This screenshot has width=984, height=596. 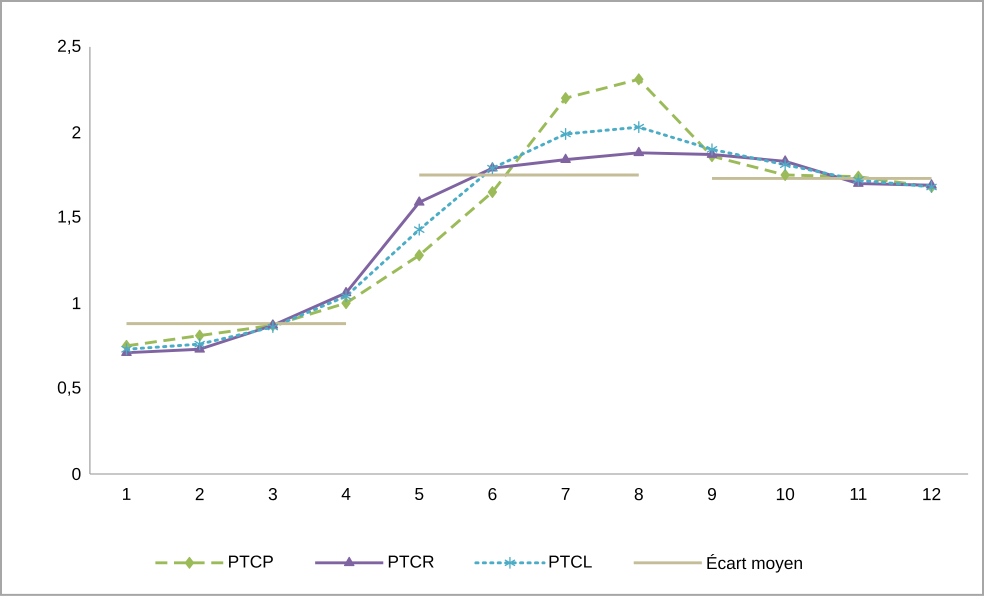 I want to click on y-tick-label: 1,5, so click(x=69, y=217).